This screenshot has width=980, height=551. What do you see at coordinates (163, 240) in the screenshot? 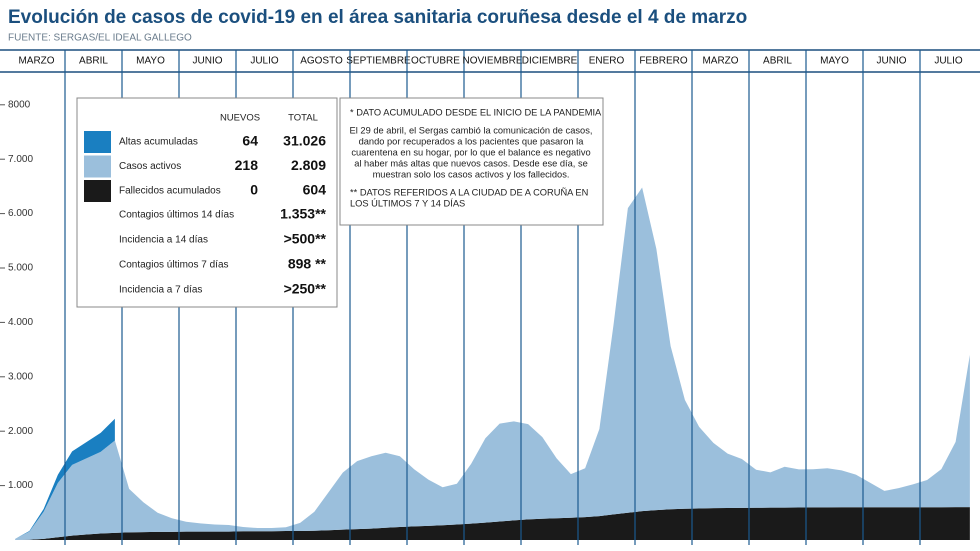
I see `table-label: Incidencia a 14 días` at bounding box center [163, 240].